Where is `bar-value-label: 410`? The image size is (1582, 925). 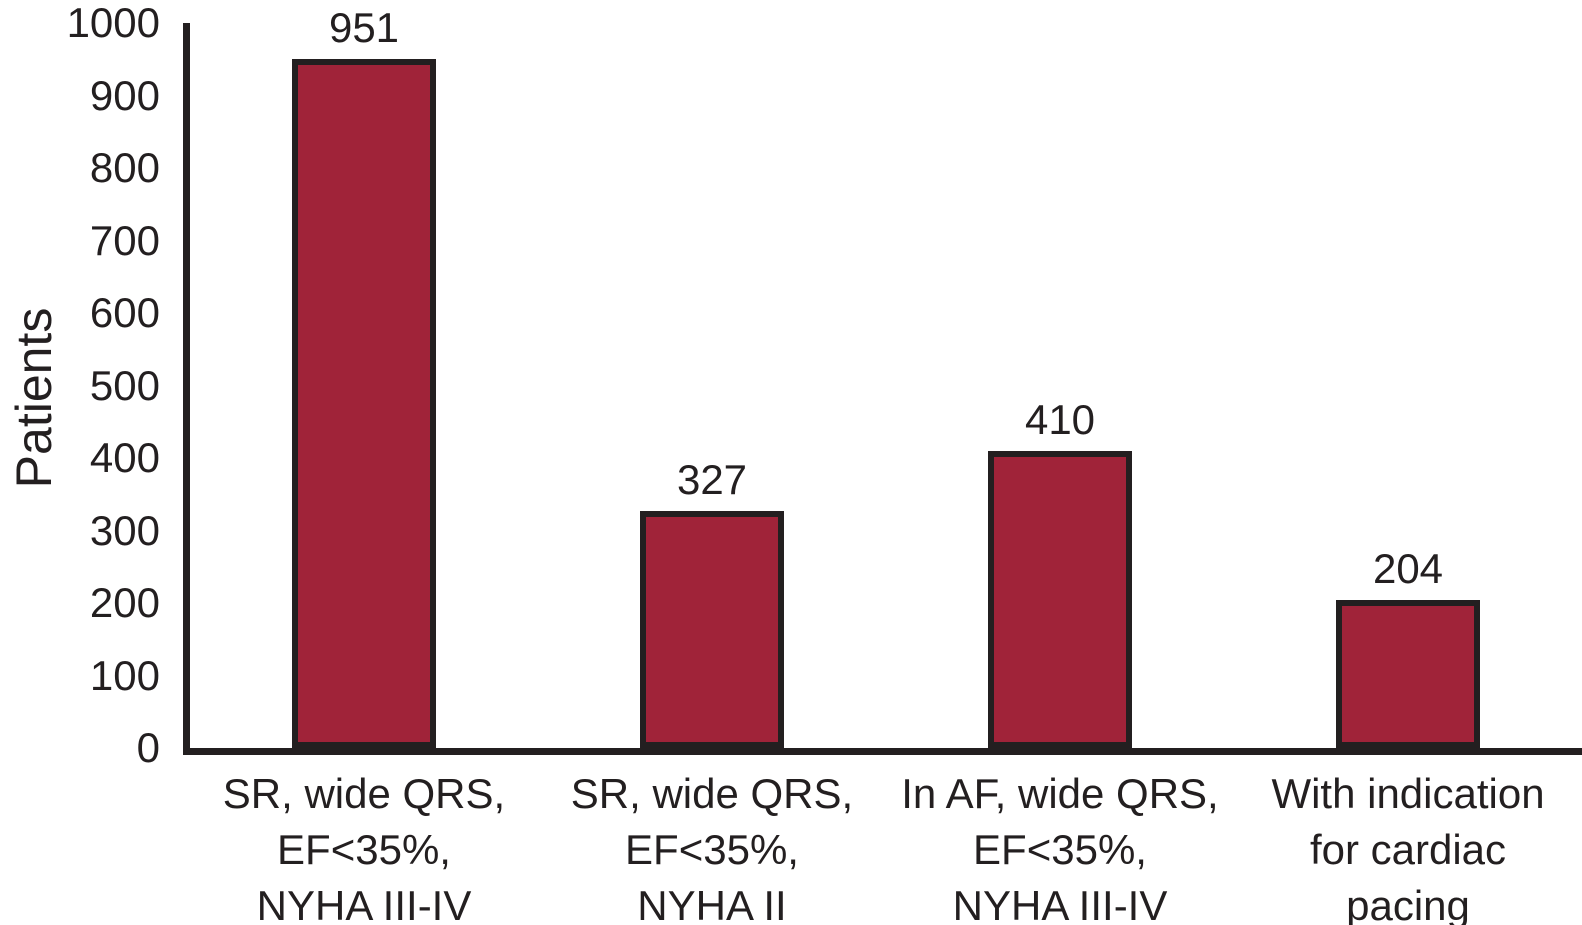 bar-value-label: 410 is located at coordinates (1060, 419).